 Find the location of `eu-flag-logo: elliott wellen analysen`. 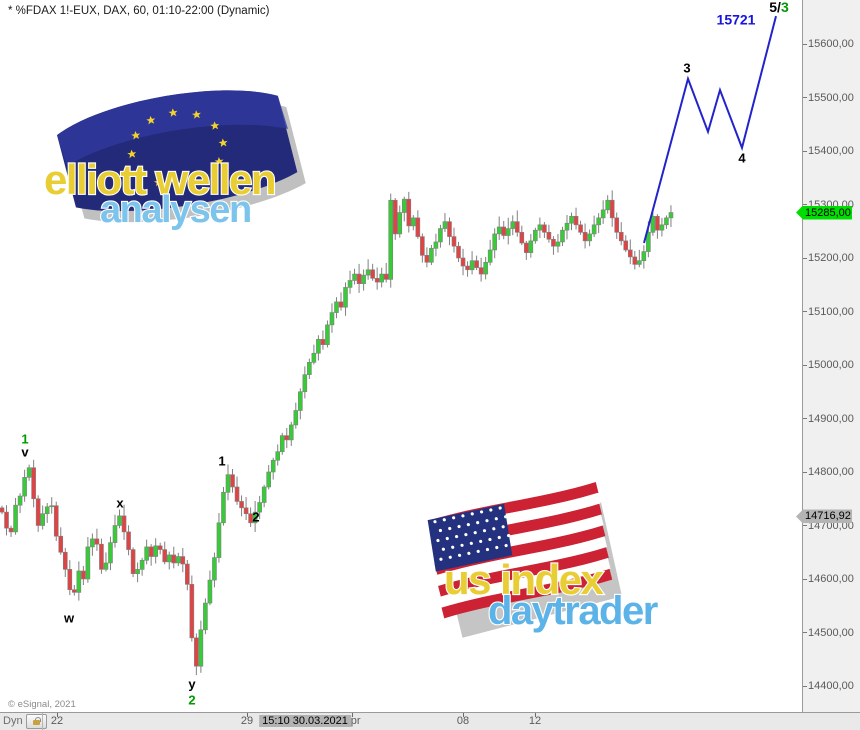

eu-flag-logo: elliott wellen analysen is located at coordinates (174, 161).